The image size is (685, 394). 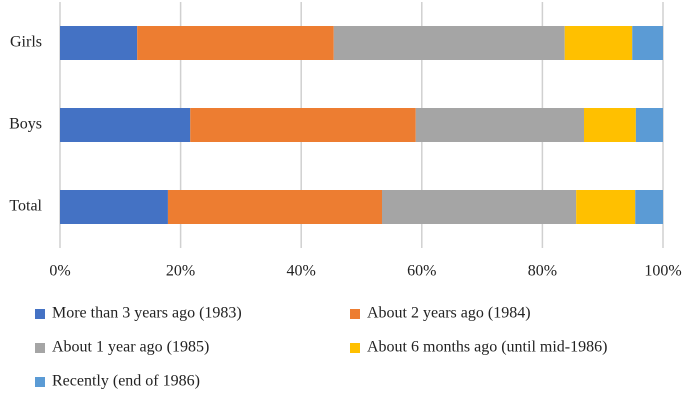 I want to click on x-tick-label: 100%, so click(x=662, y=271).